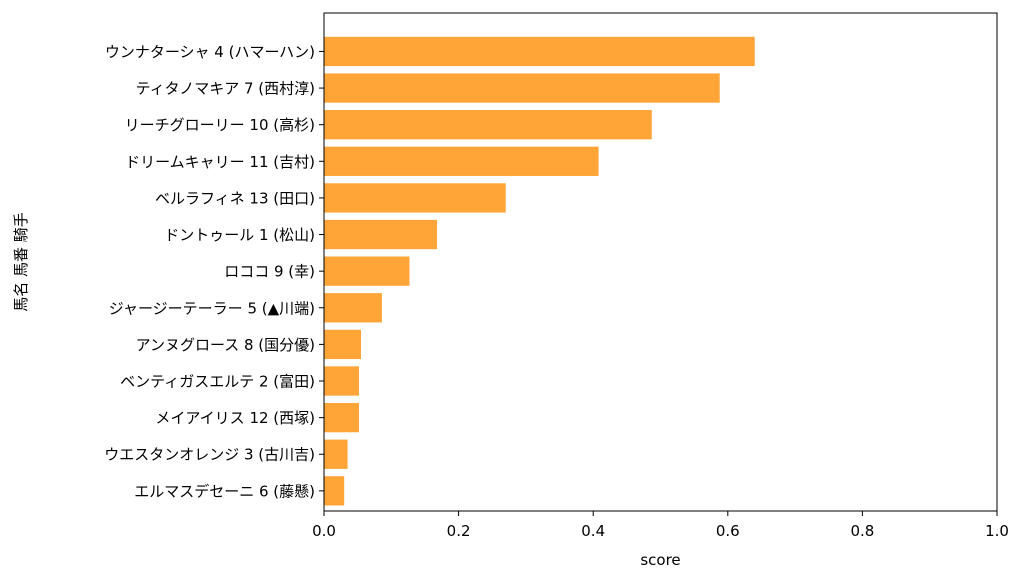 This screenshot has height=581, width=1024. Describe the element at coordinates (660, 560) in the screenshot. I see `x-axis-label: score` at that location.